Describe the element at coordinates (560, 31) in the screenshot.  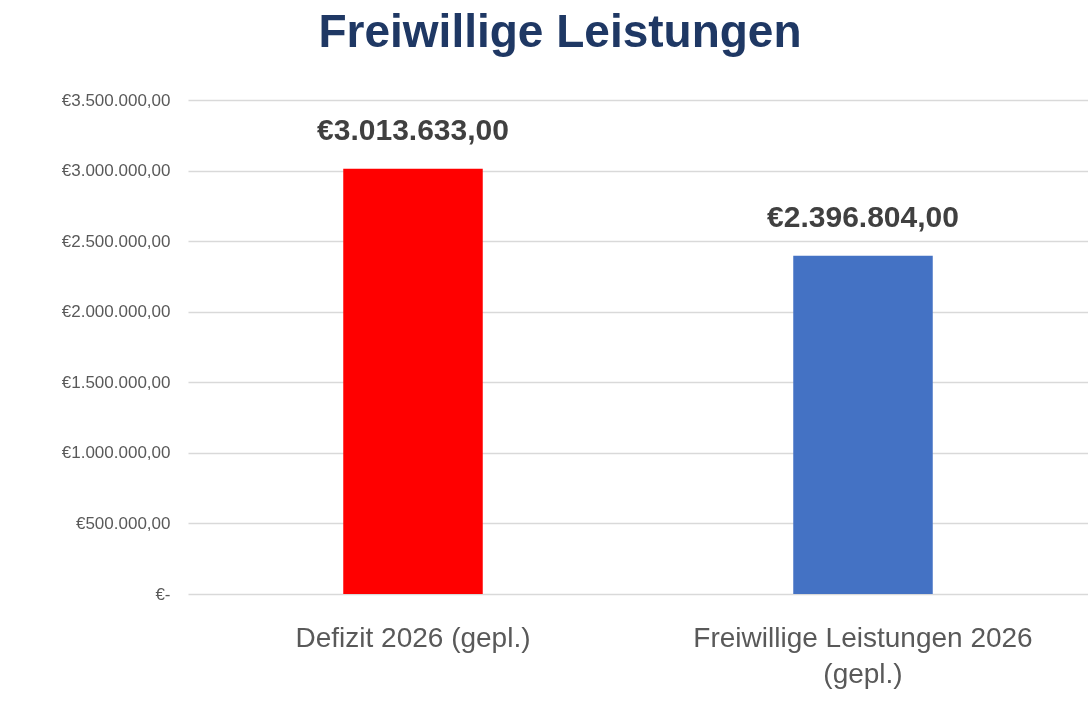
I see `chart-title: Freiwillige Leistungen` at that location.